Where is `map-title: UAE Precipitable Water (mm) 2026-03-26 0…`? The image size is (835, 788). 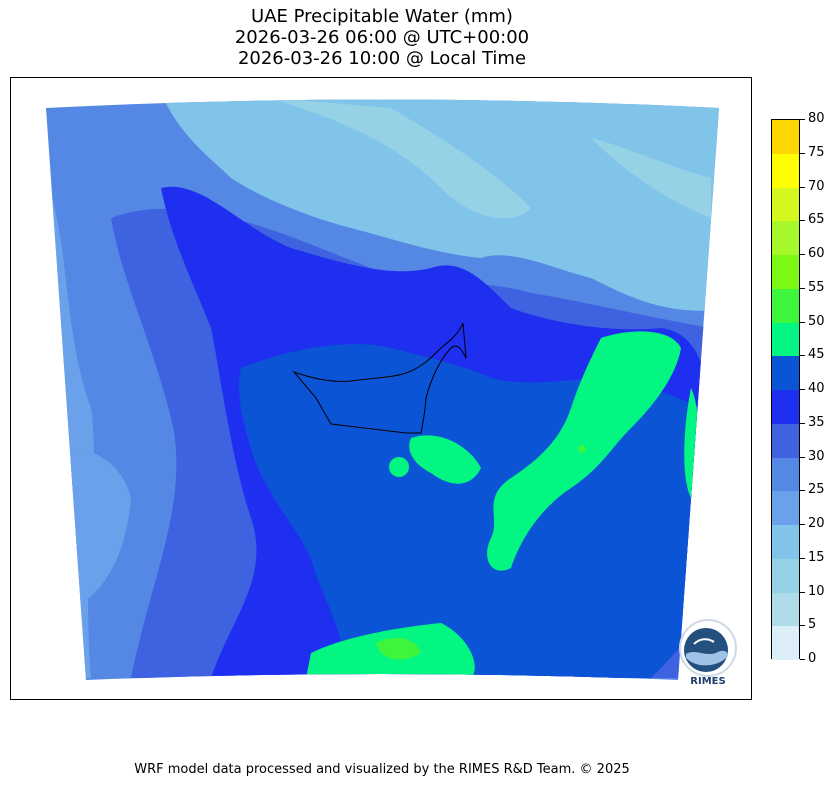
map-title: UAE Precipitable Water (mm) 2026-03-26 0… is located at coordinates (382, 37).